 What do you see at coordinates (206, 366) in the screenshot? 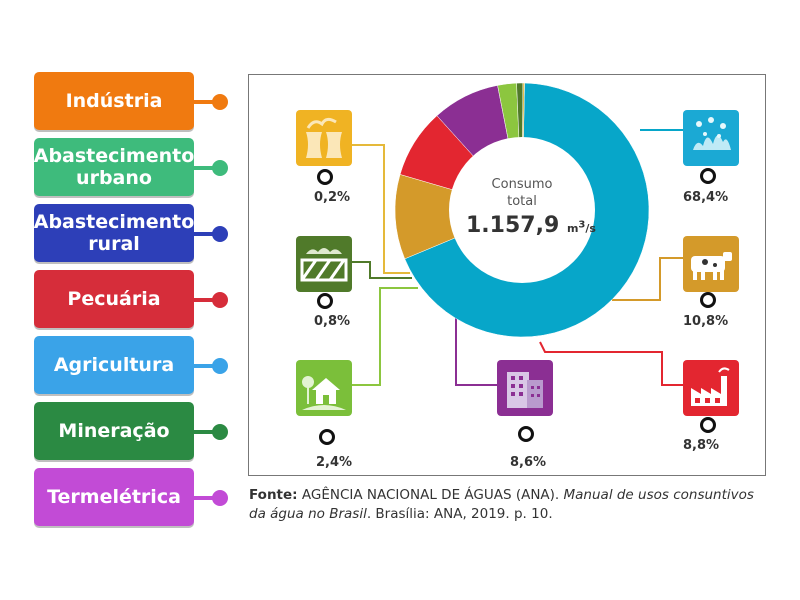
I see `label-agricultura-connector` at bounding box center [206, 366].